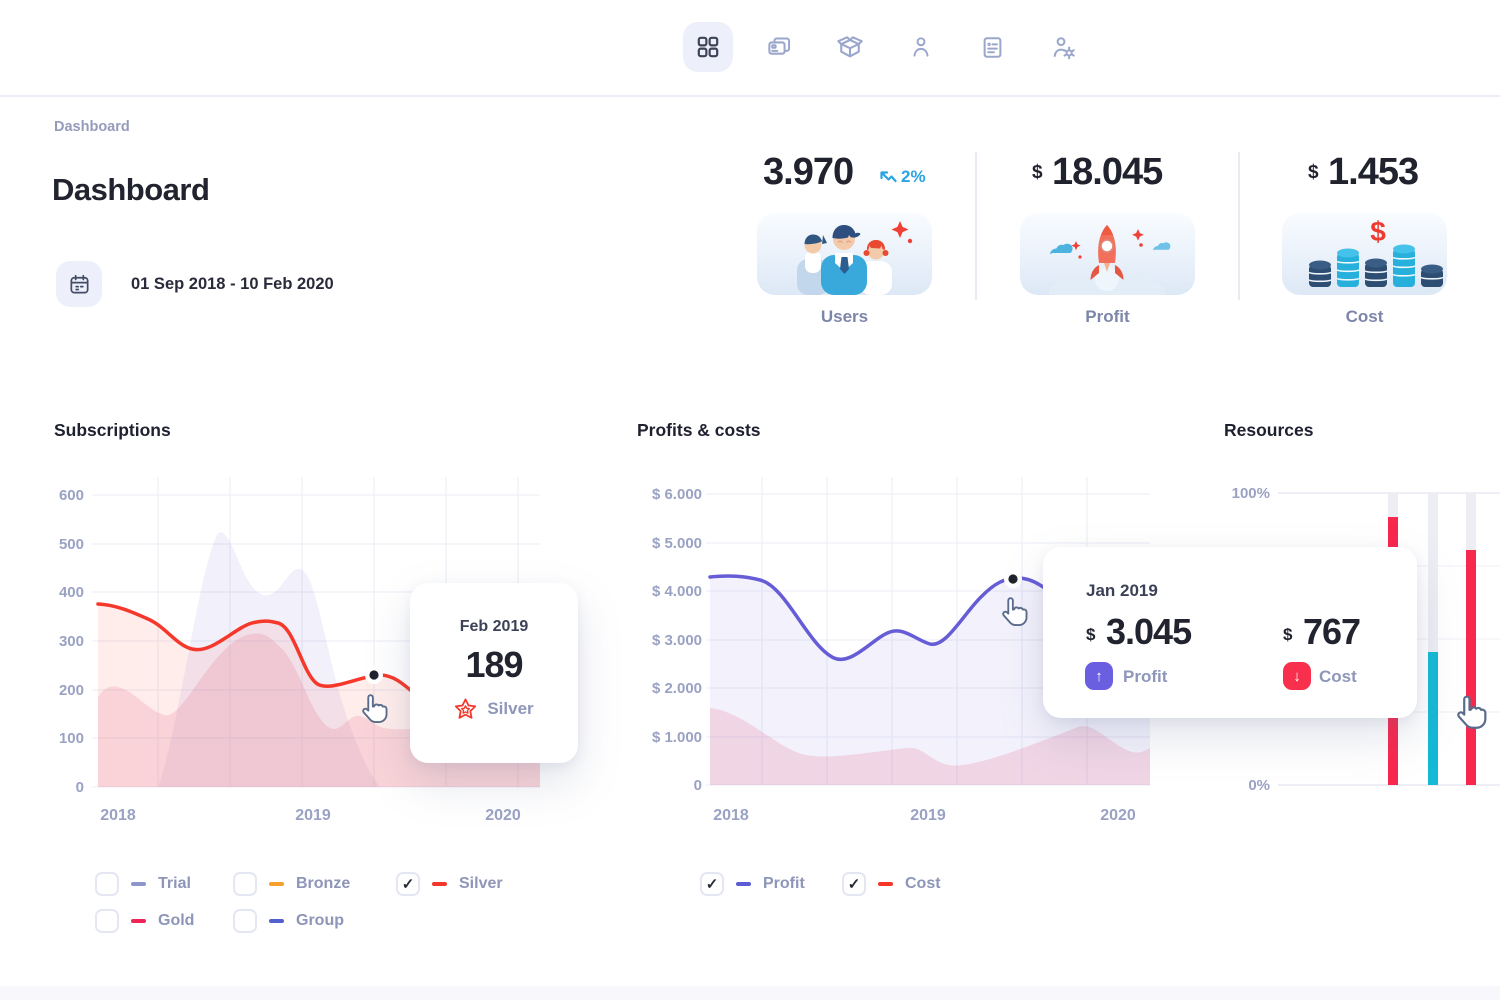  I want to click on svg-text: 0%, so click(1259, 785).